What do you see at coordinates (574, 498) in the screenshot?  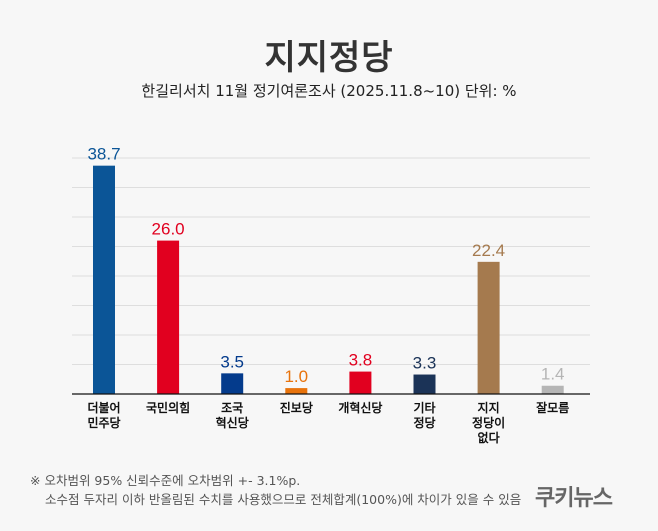 I see `logo: 쿠키뉴스` at bounding box center [574, 498].